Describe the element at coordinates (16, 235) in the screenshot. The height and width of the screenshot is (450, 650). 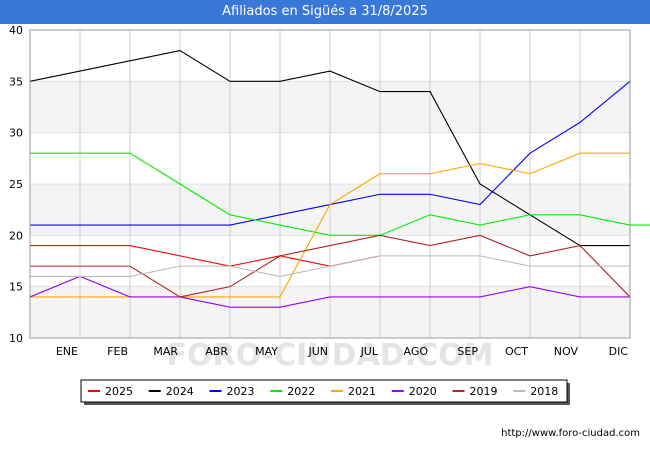
I see `y-tick-label: 20` at that location.